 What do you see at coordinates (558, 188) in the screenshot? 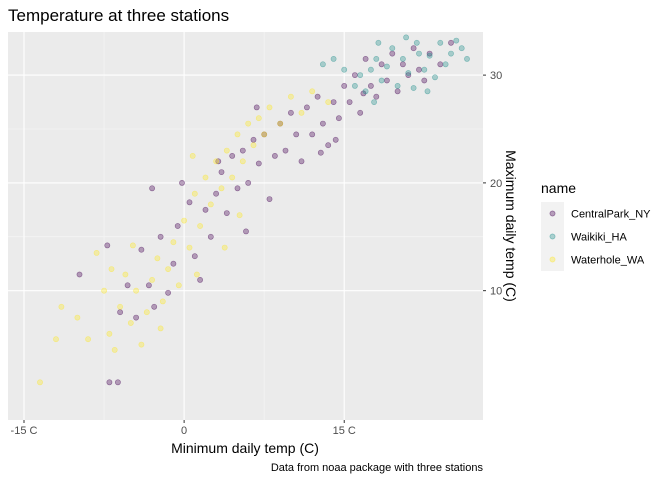
I see `legend-title: name` at bounding box center [558, 188].